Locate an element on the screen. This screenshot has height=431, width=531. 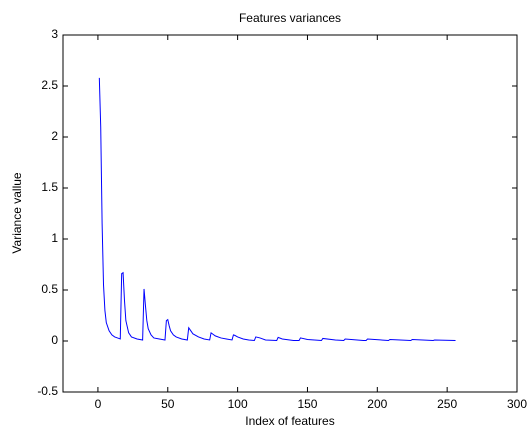
x-tick-label: 300 is located at coordinates (517, 404).